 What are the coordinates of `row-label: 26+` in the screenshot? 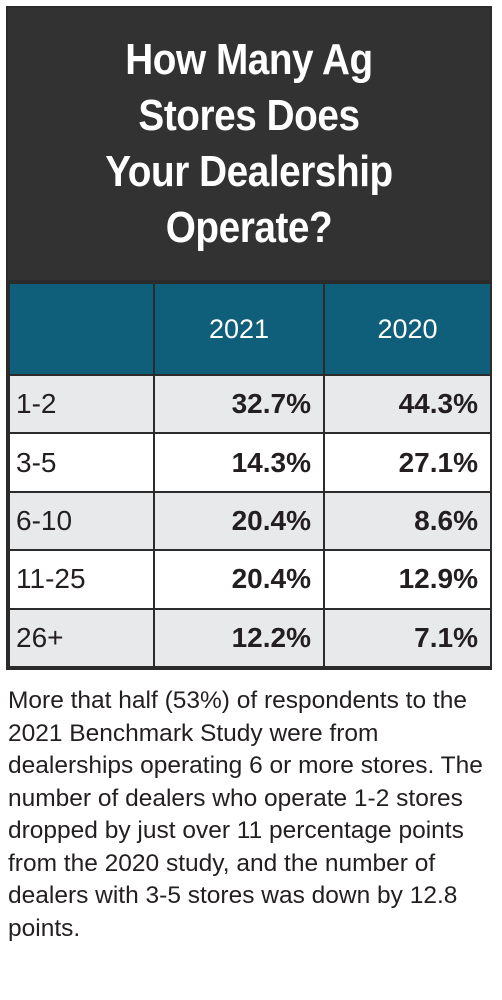 It's located at (81, 638).